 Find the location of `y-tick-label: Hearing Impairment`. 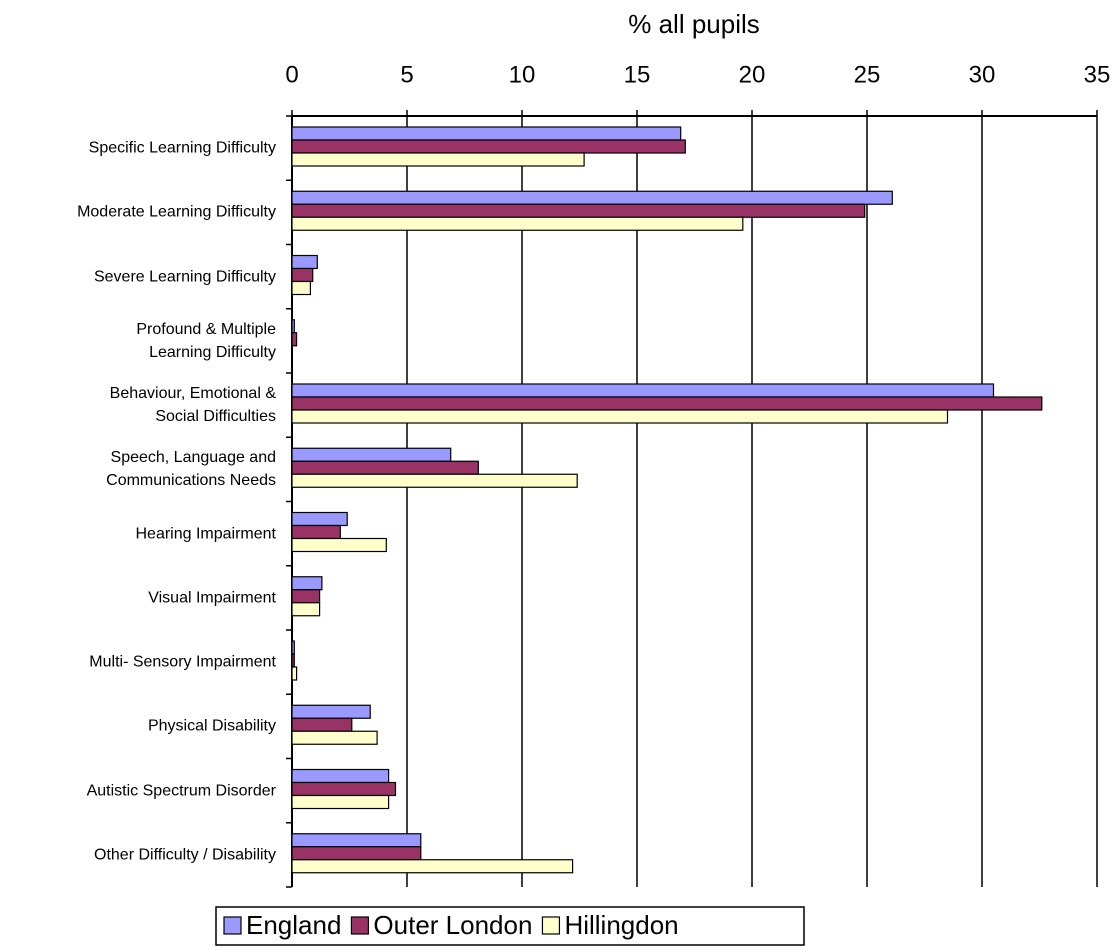

y-tick-label: Hearing Impairment is located at coordinates (206, 534).